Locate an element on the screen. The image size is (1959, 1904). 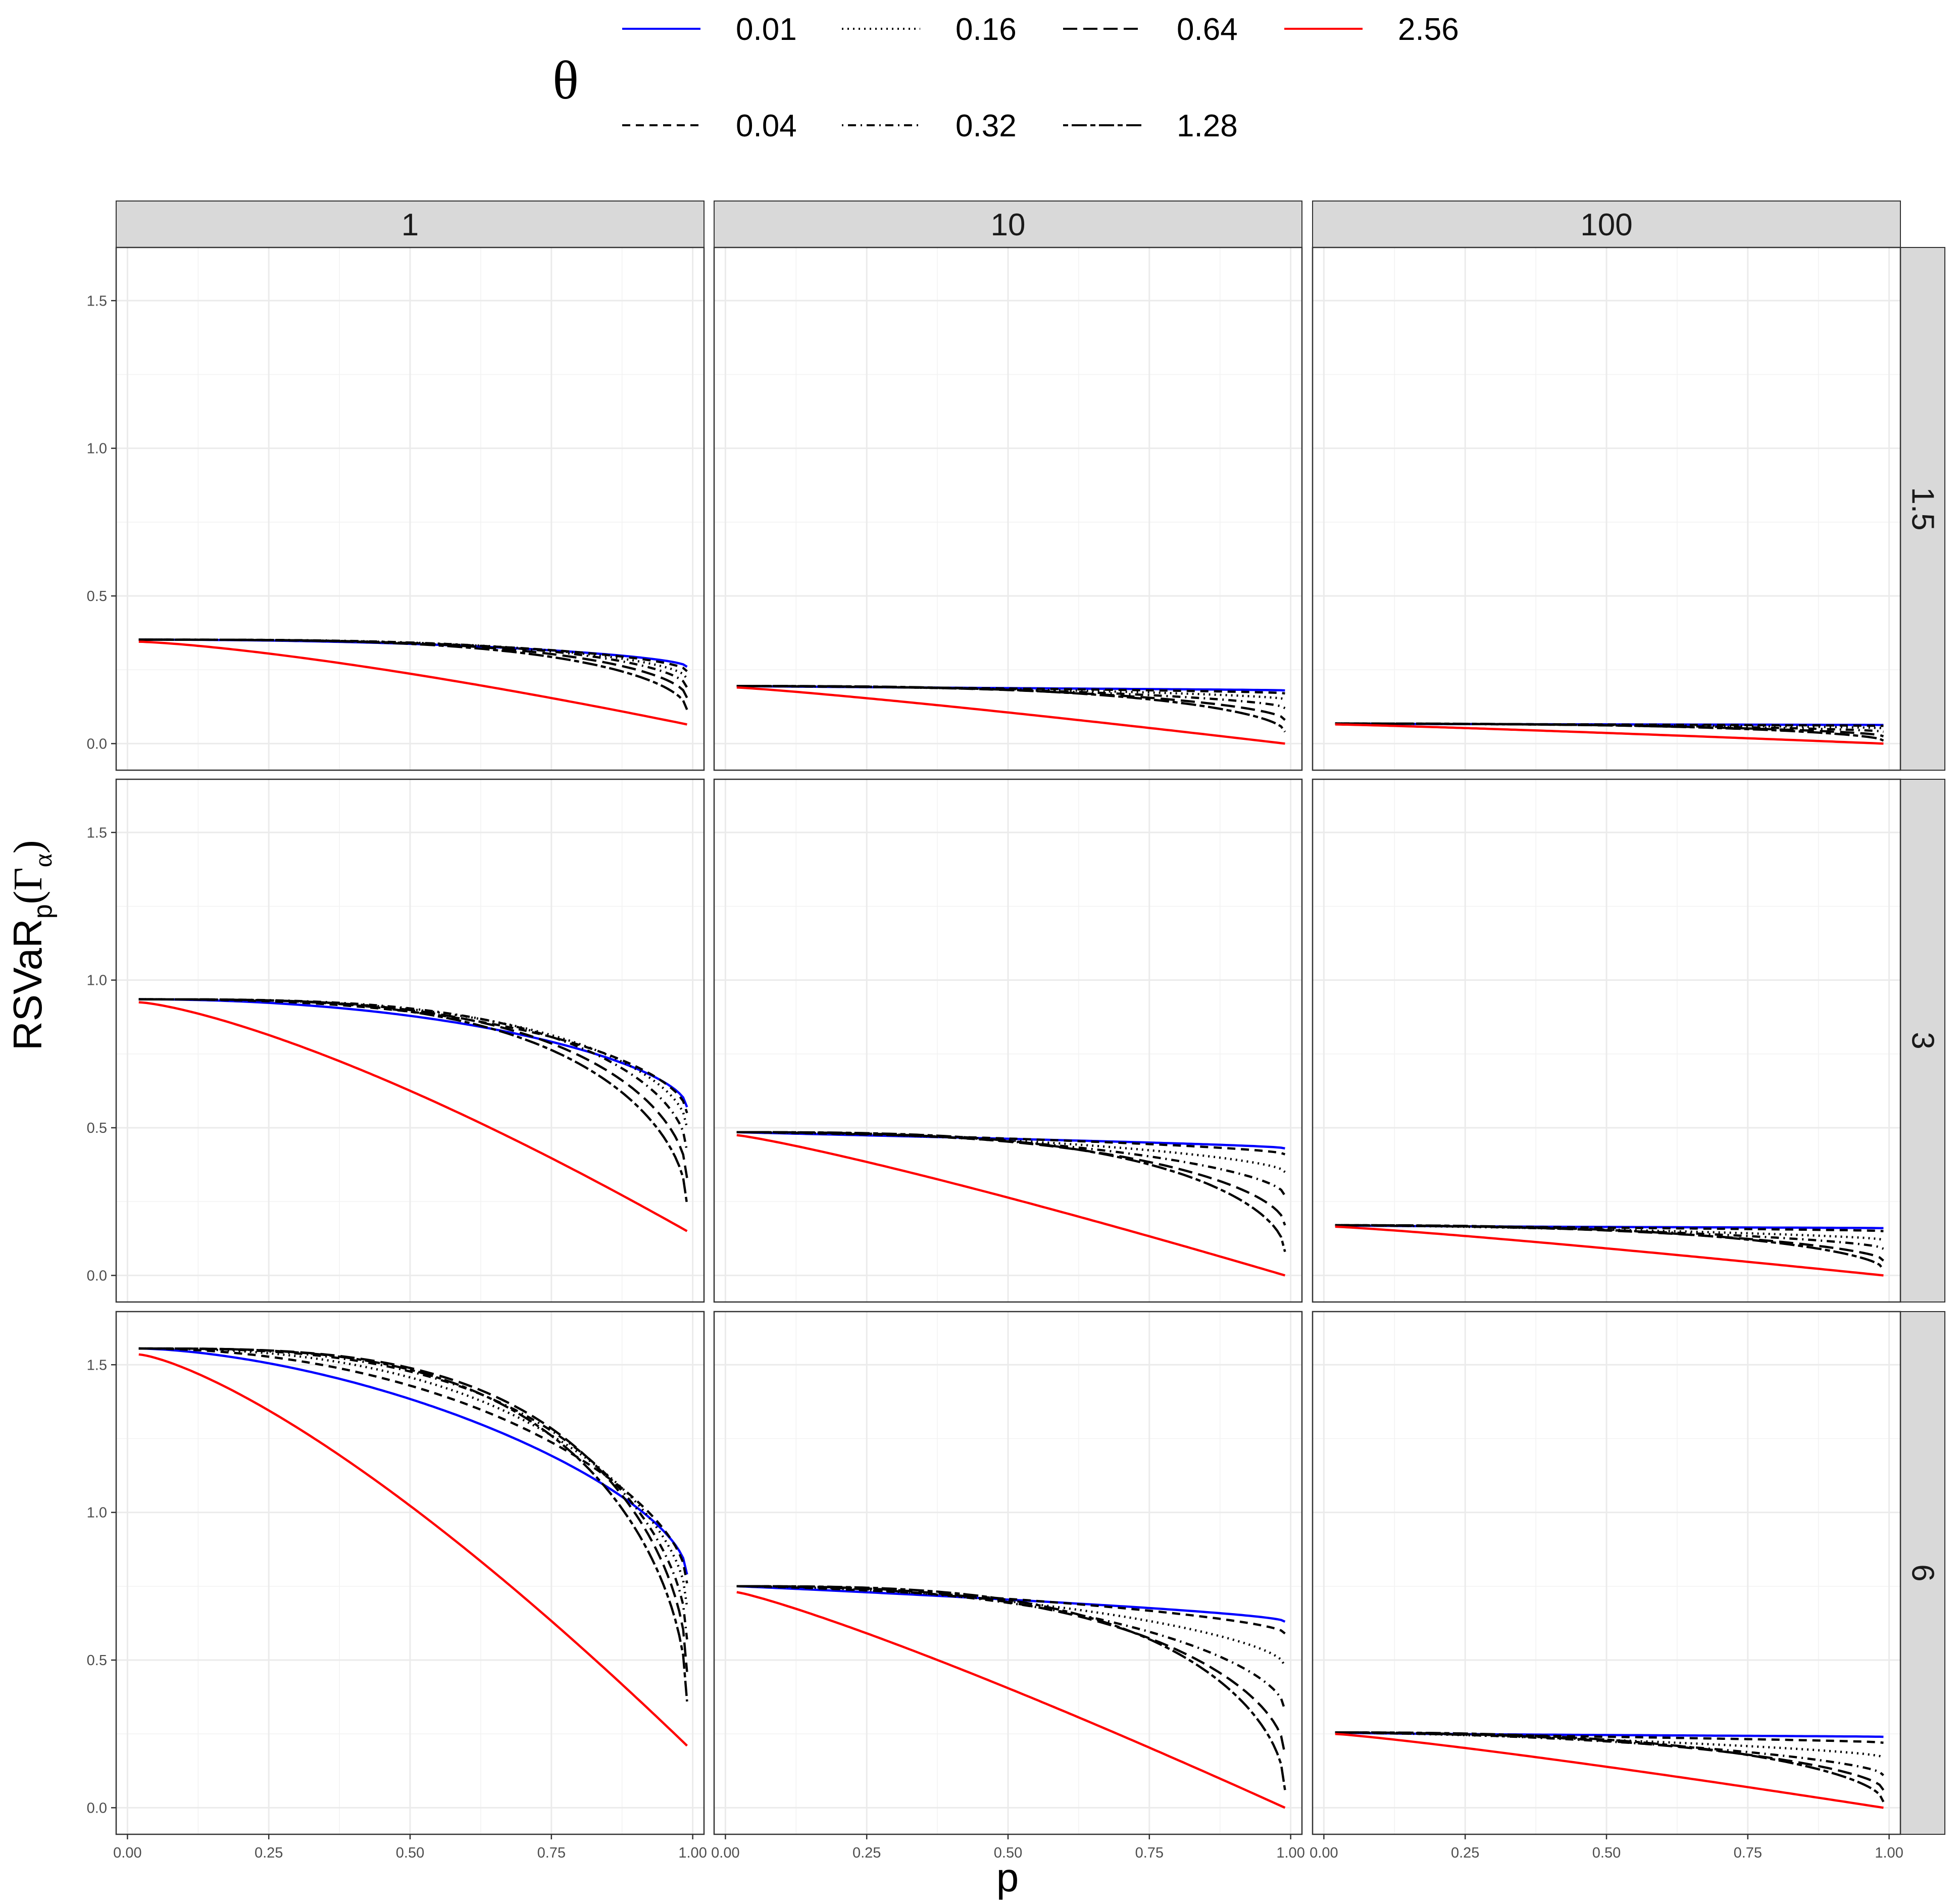
legend-label: 0.01 is located at coordinates (766, 30).